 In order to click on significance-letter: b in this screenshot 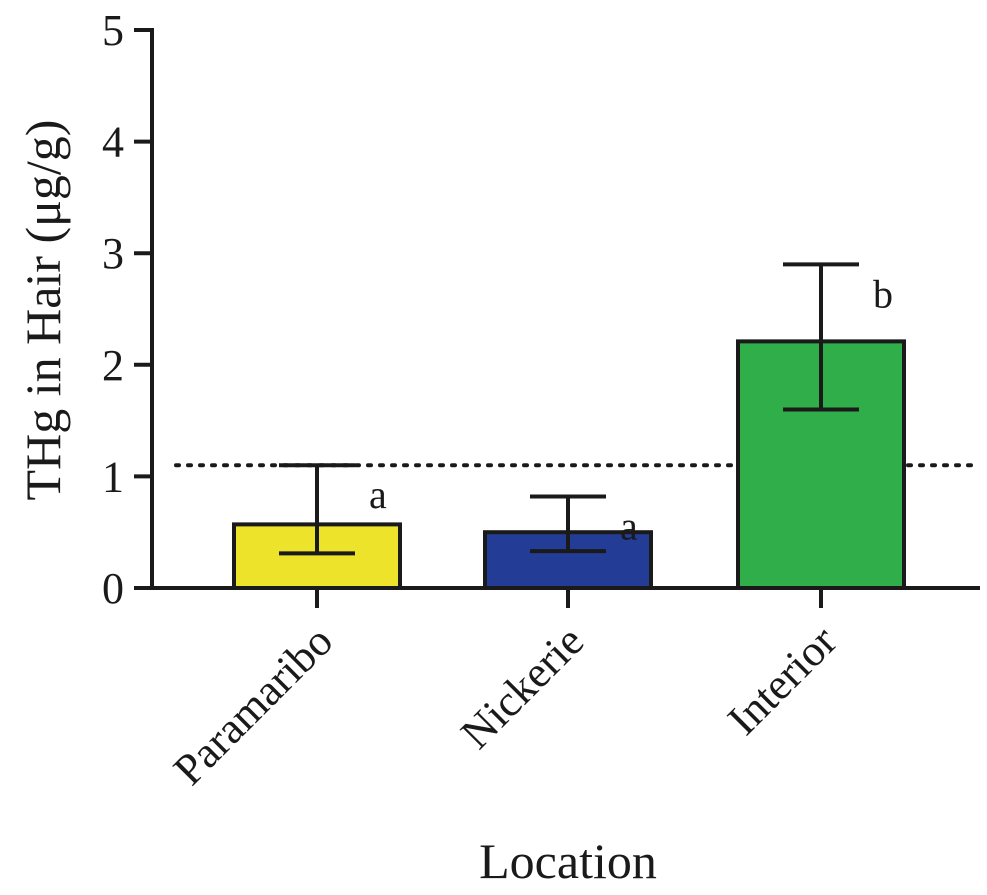, I will do `click(883, 293)`.